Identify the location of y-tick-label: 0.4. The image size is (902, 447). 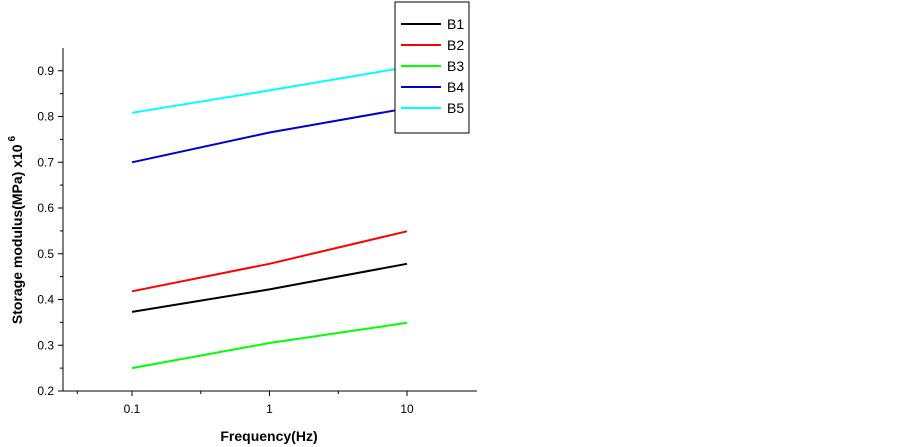
(45, 300).